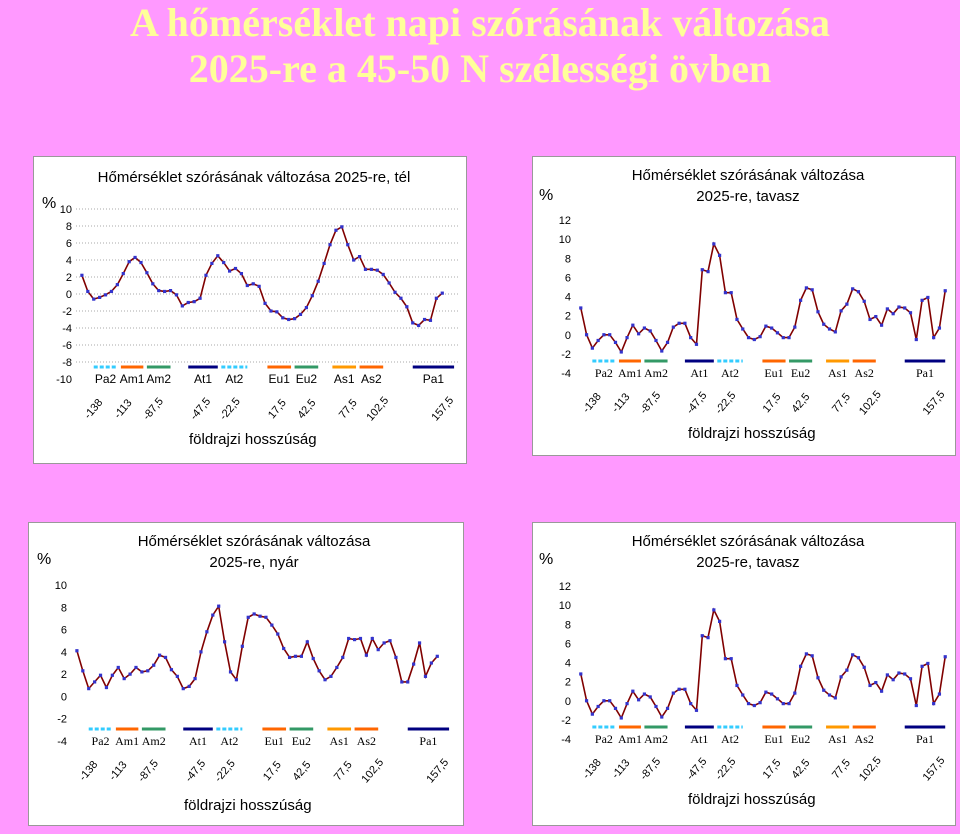  I want to click on region-label: At1, so click(699, 739).